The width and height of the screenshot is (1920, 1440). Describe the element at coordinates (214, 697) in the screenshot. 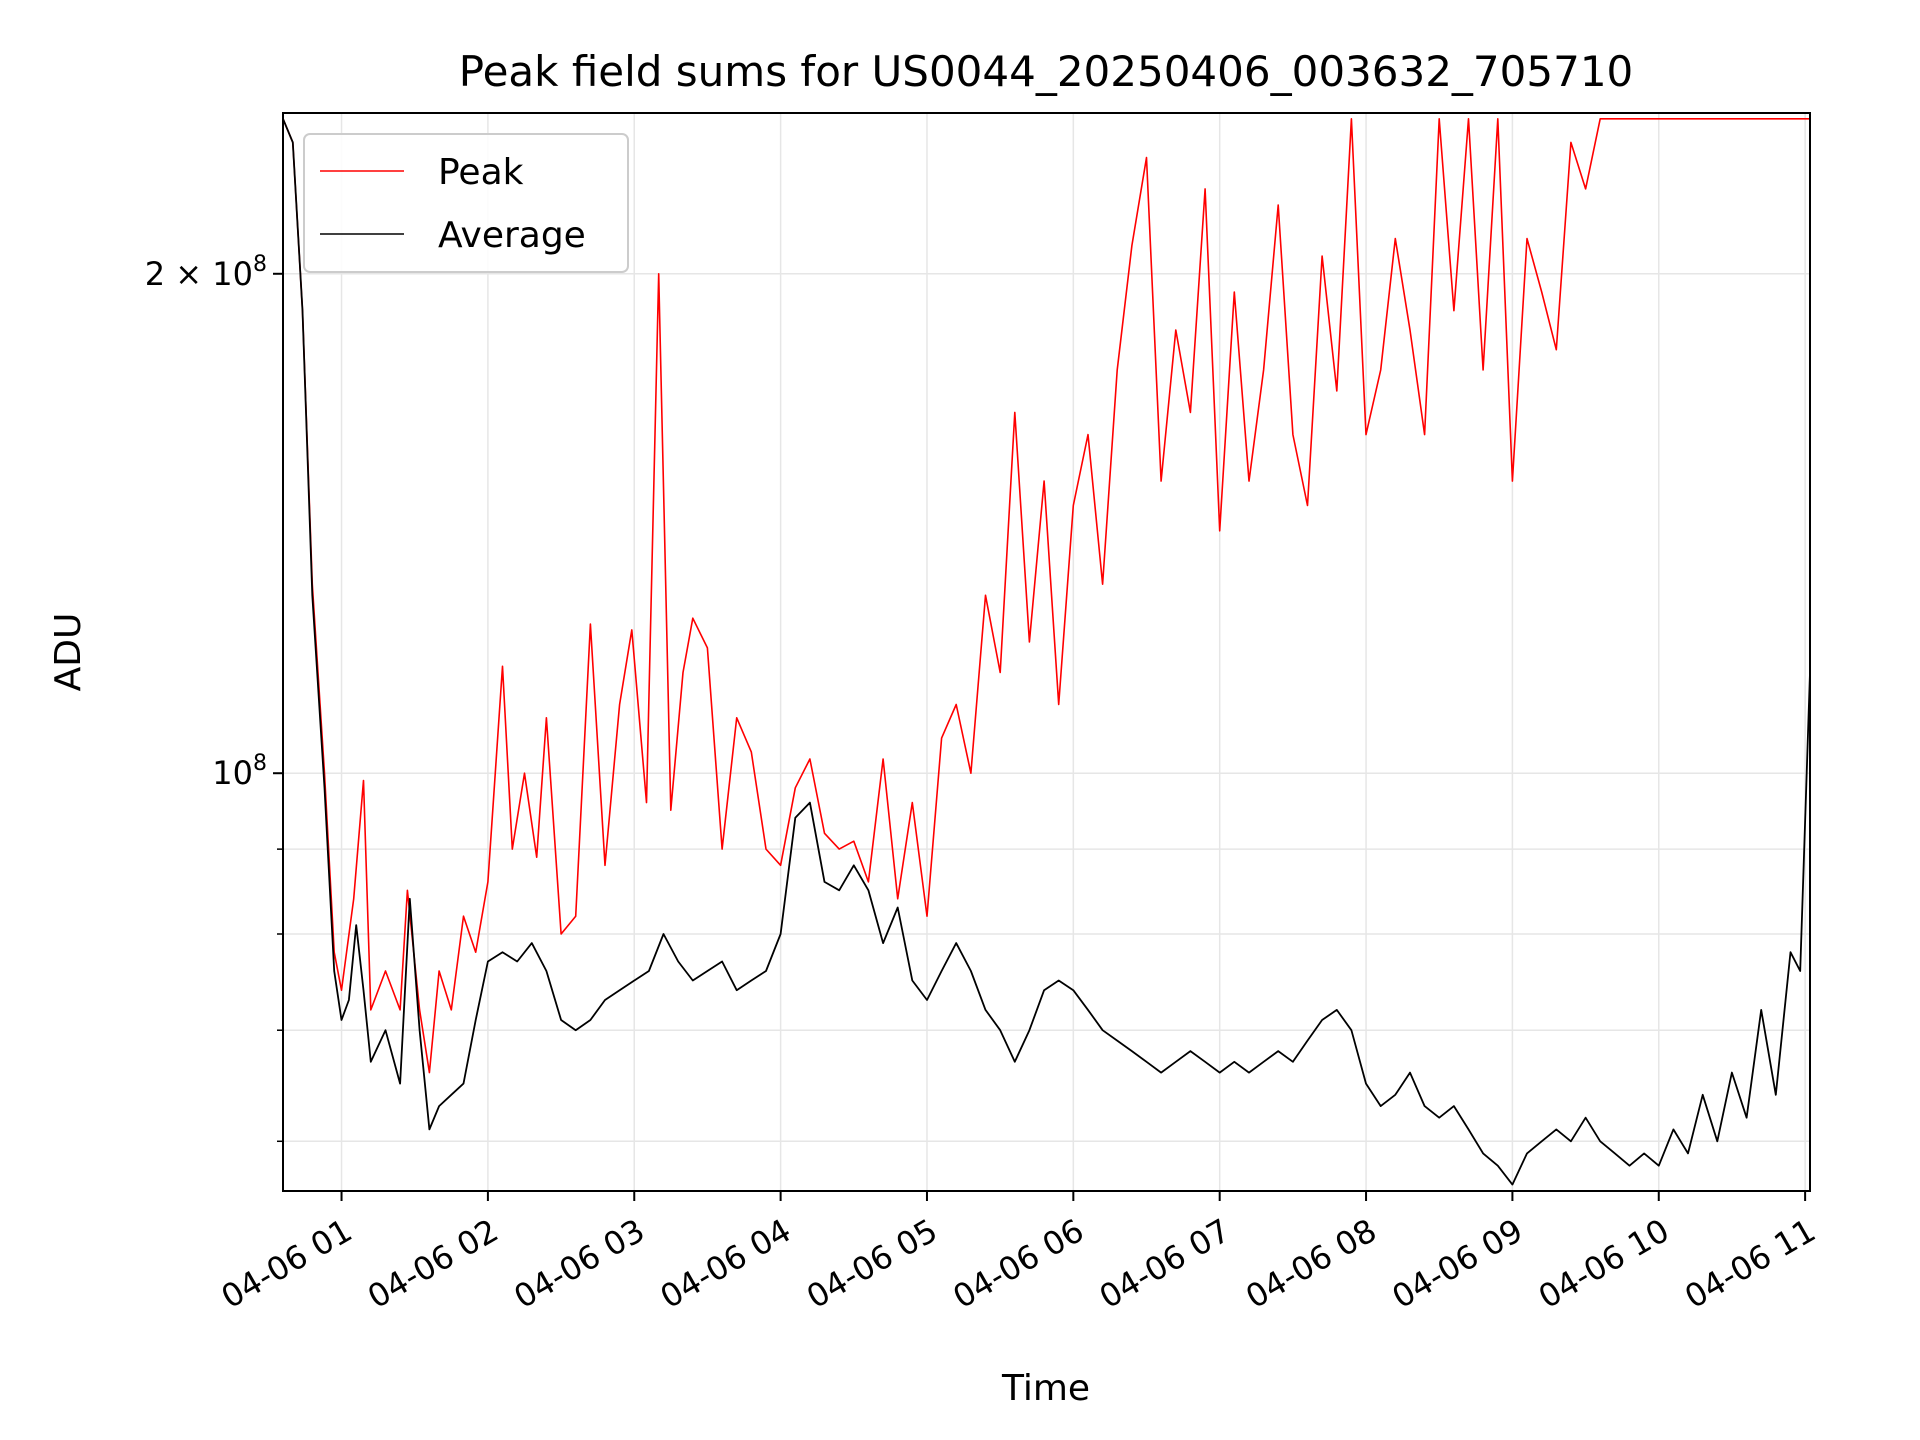

I see `y-axis-ticks: 108 2 × 108` at that location.